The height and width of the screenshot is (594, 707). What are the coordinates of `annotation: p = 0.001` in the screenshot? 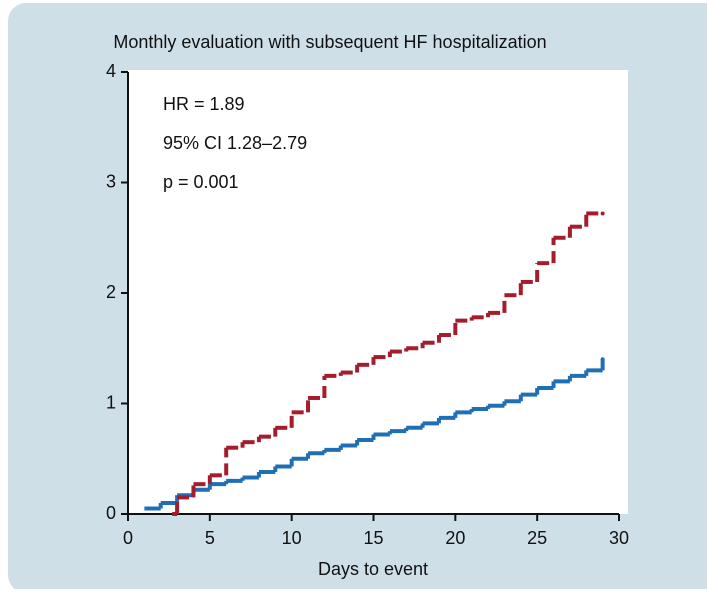 It's located at (201, 182).